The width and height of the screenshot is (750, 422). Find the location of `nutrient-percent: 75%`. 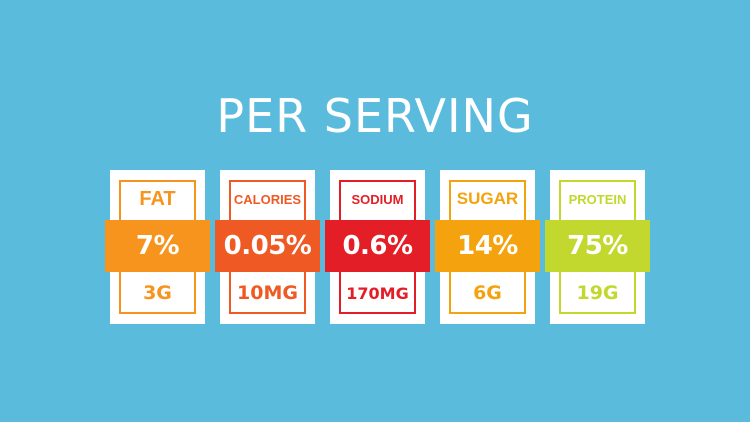

nutrient-percent: 75% is located at coordinates (597, 246).